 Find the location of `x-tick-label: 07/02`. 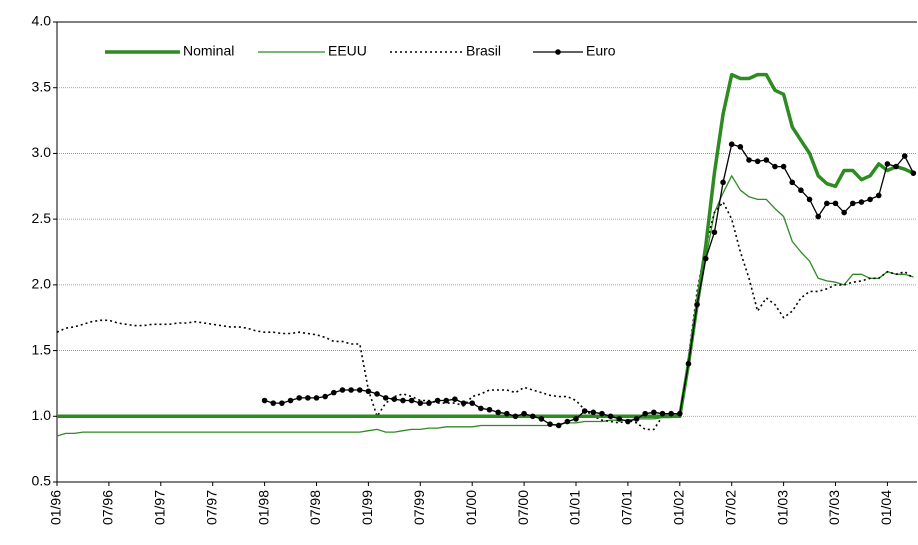

x-tick-label: 07/02 is located at coordinates (730, 507).